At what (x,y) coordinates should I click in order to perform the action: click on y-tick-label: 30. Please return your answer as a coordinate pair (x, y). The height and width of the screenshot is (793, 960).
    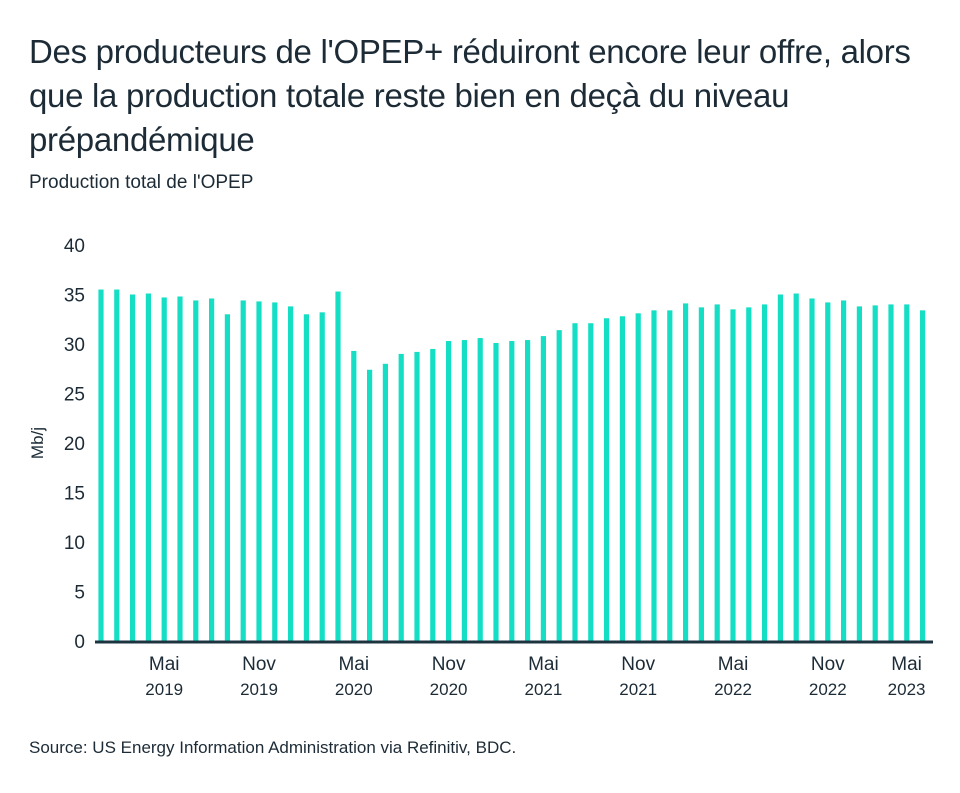
    Looking at the image, I should click on (74, 345).